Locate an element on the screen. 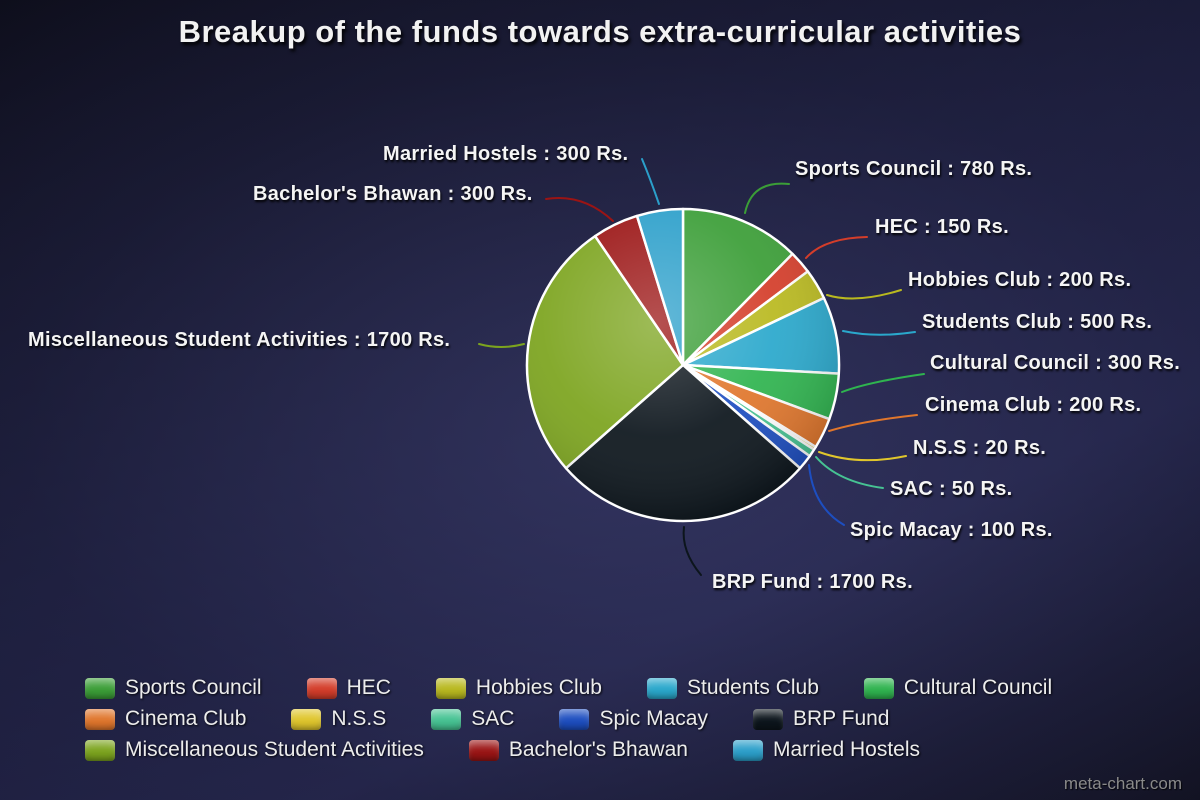 This screenshot has width=1200, height=800. legend-swatch-miscellaneous-student-activities is located at coordinates (100, 750).